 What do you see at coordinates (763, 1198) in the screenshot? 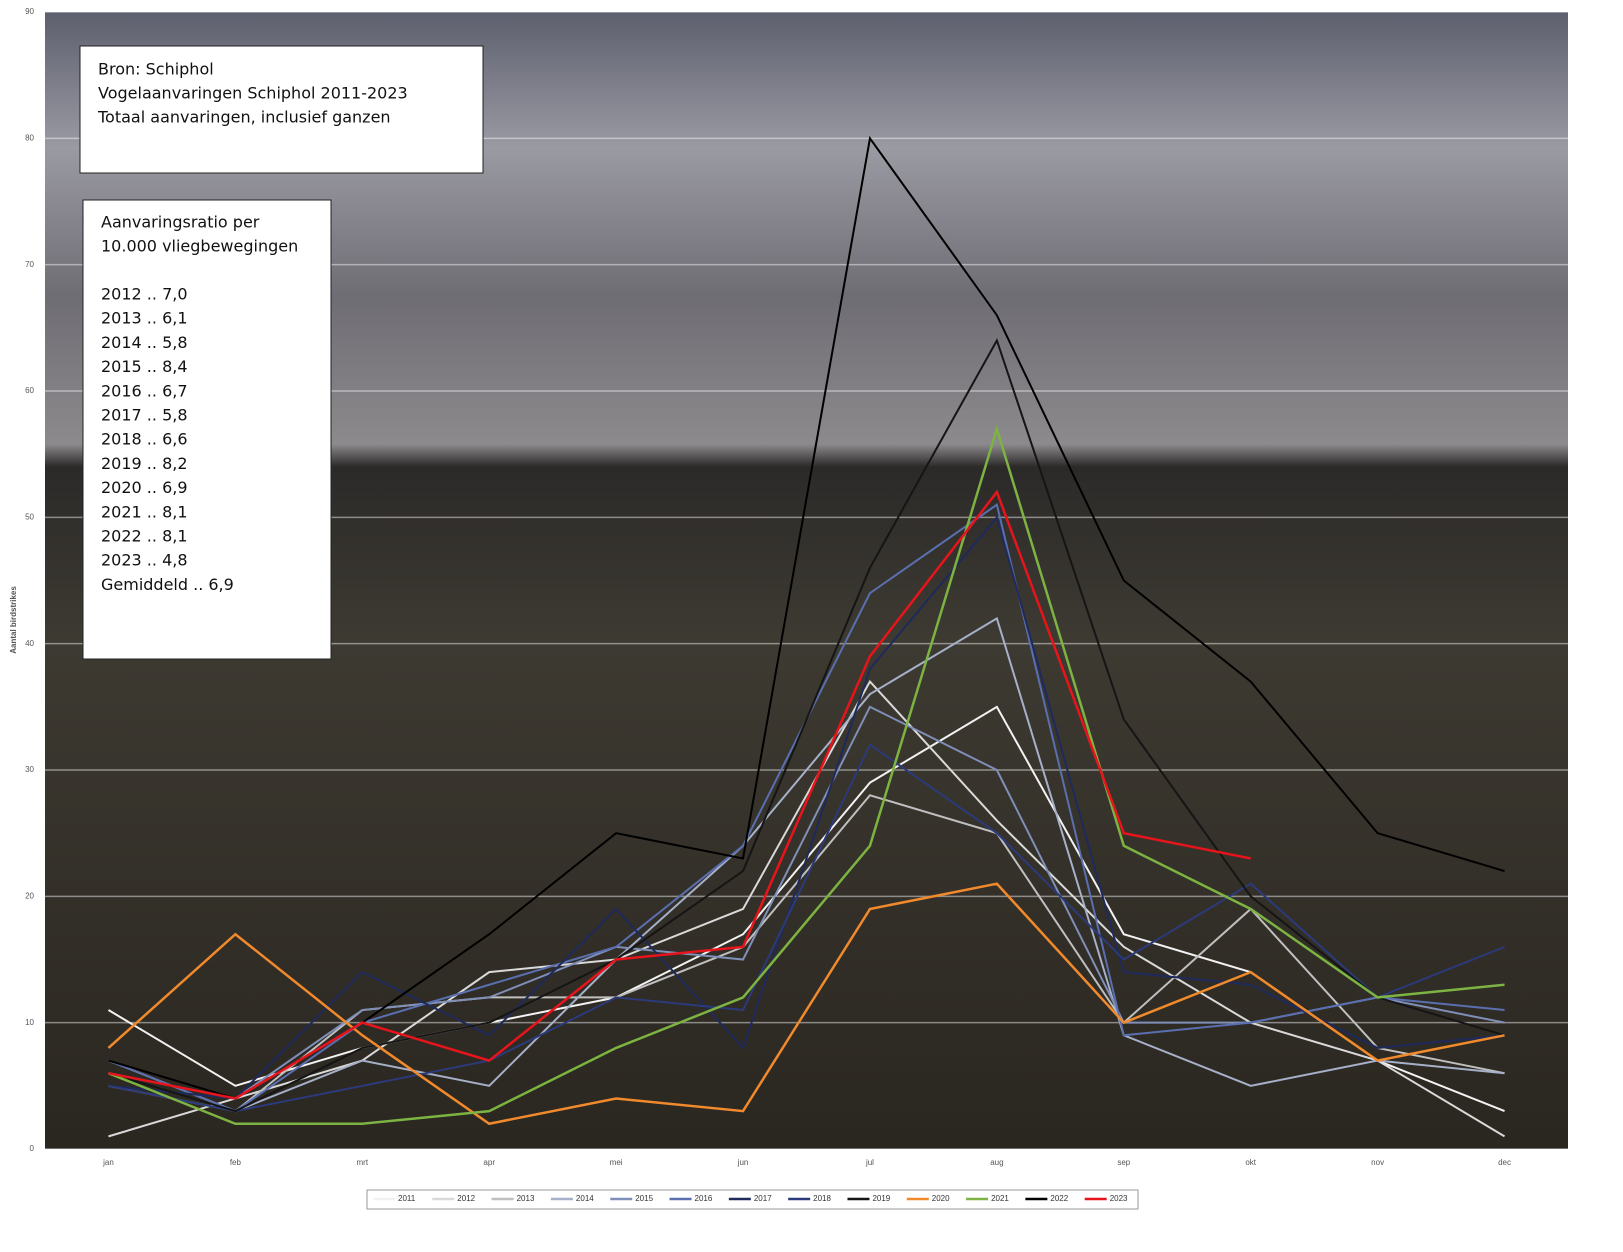
I see `legend-label: 2017` at bounding box center [763, 1198].